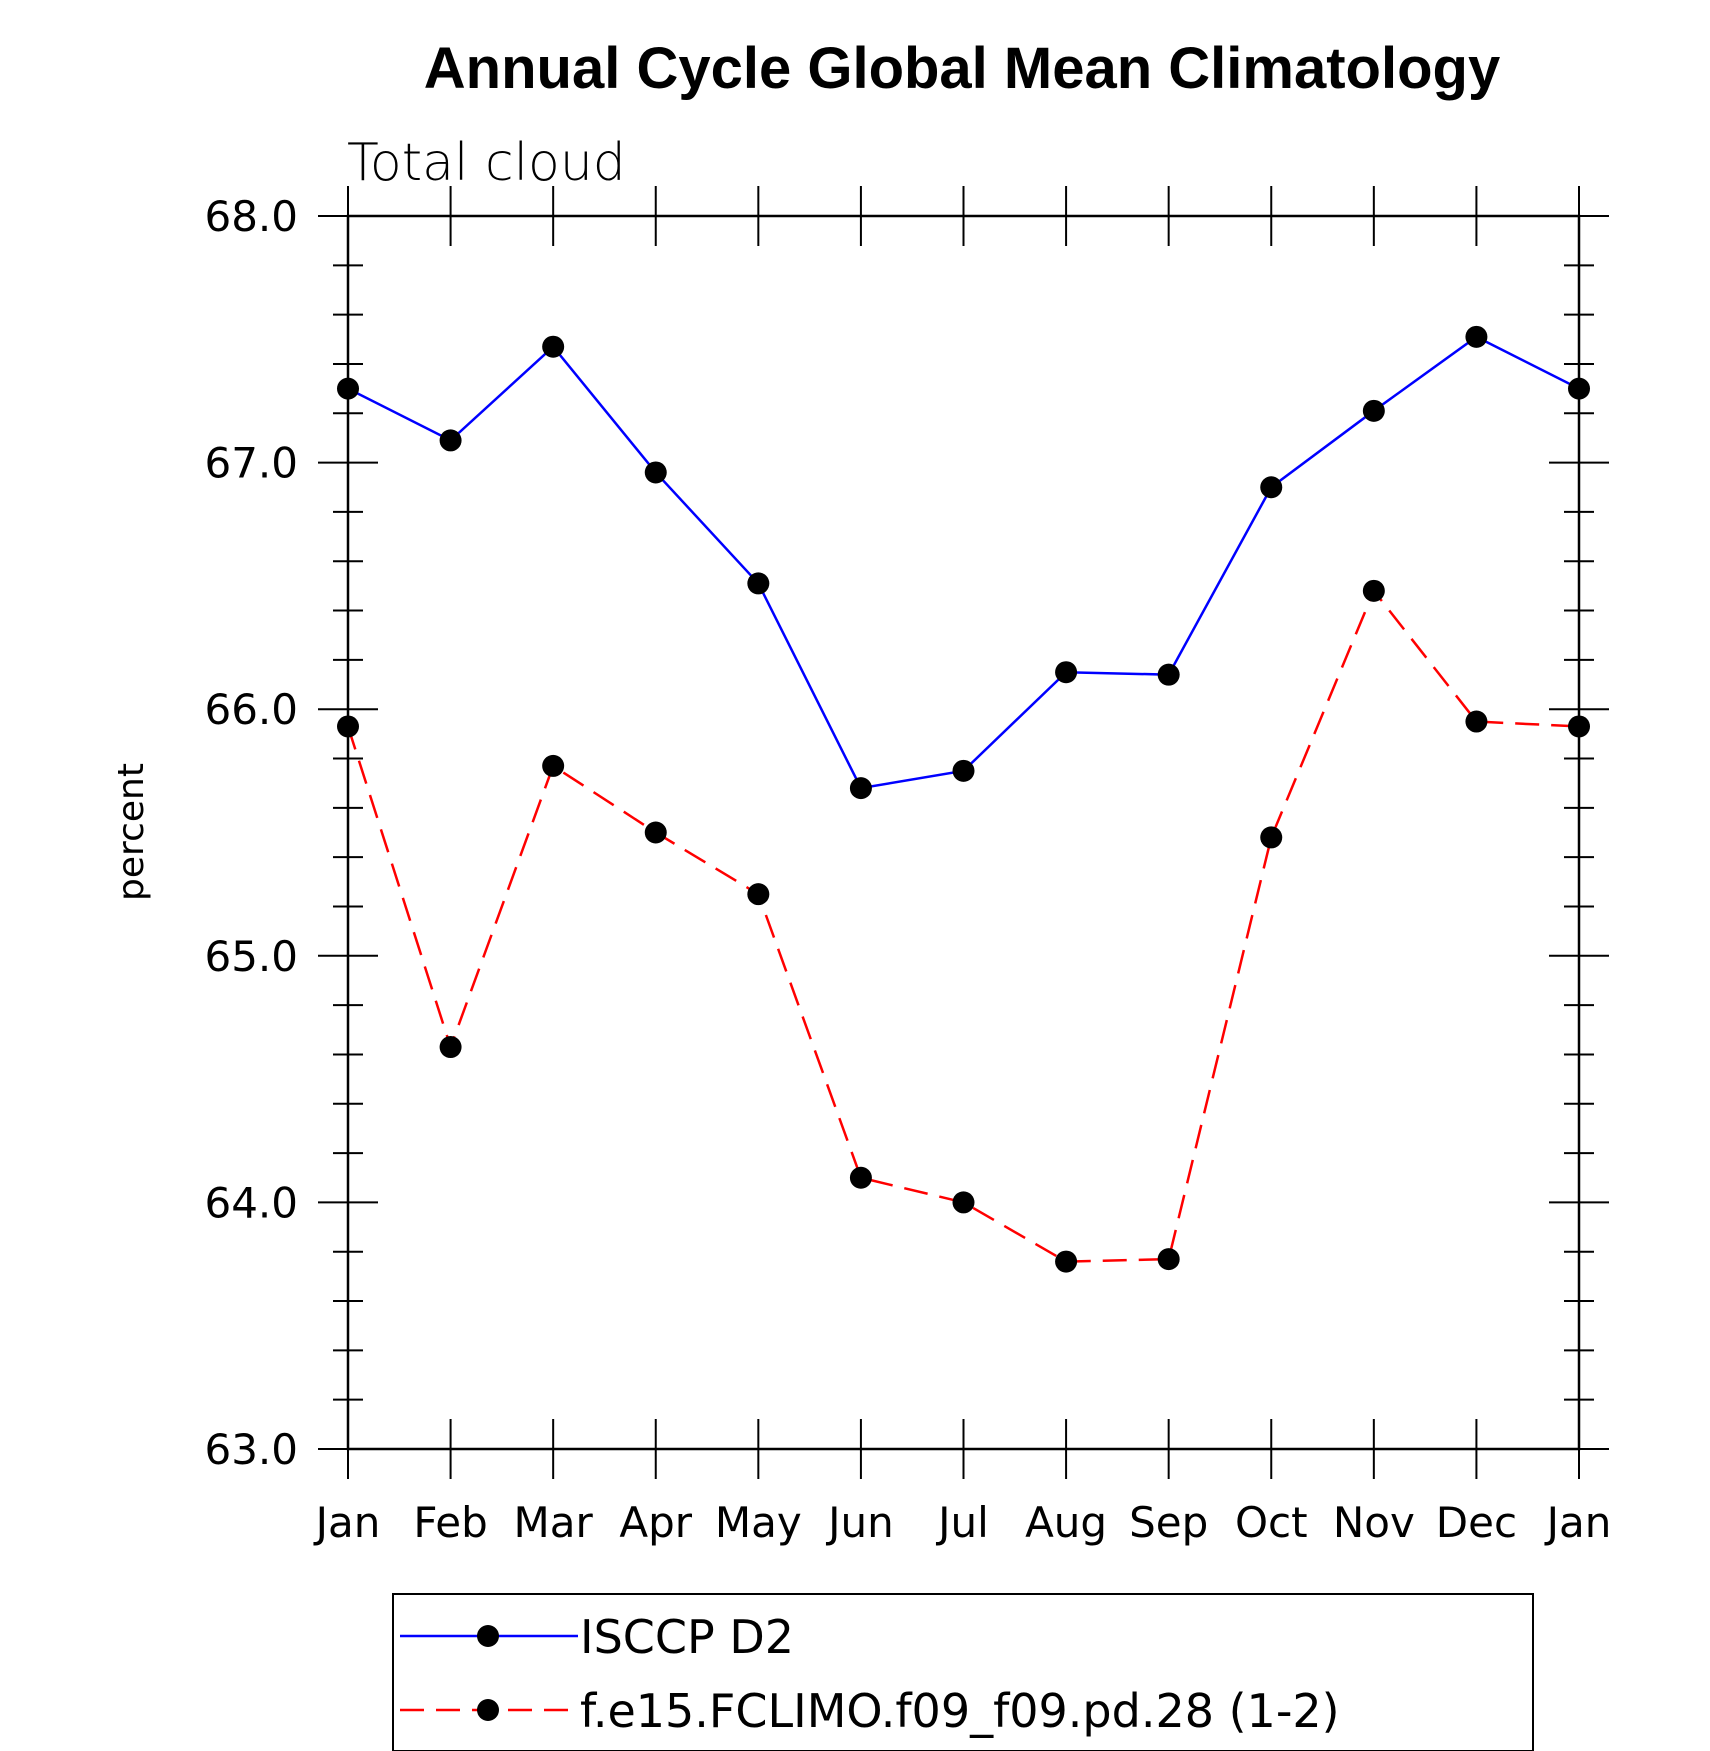  Describe the element at coordinates (488, 1636) in the screenshot. I see `legend-marker-isccp` at that location.